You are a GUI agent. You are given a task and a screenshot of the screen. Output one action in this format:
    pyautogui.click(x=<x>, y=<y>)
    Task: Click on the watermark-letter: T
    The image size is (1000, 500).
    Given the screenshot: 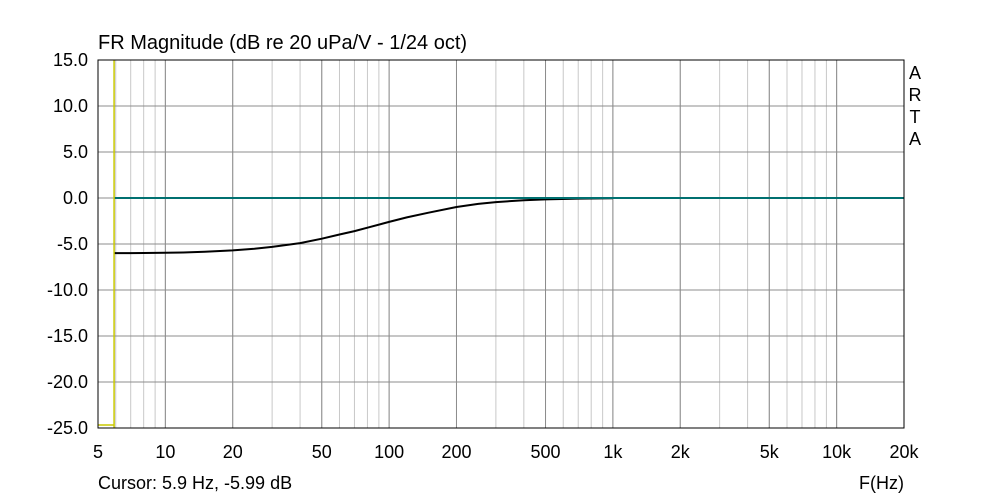 What is the action you would take?
    pyautogui.click(x=915, y=117)
    